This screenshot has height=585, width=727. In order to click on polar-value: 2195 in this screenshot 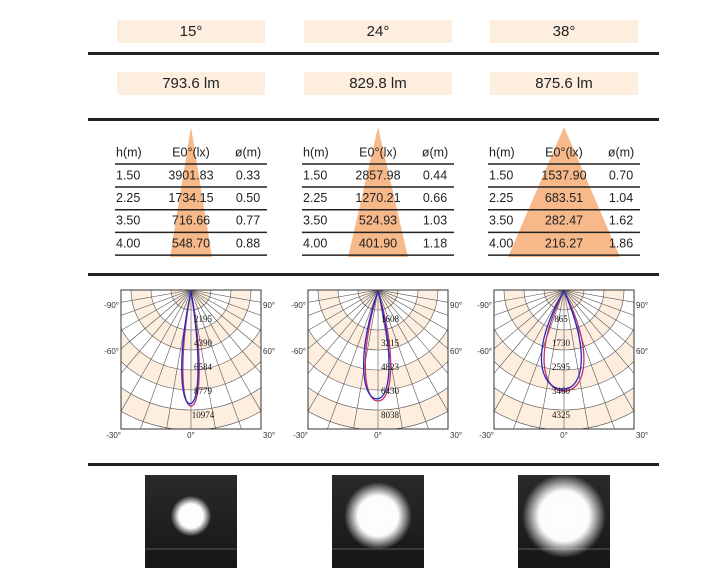, I will do `click(203, 319)`.